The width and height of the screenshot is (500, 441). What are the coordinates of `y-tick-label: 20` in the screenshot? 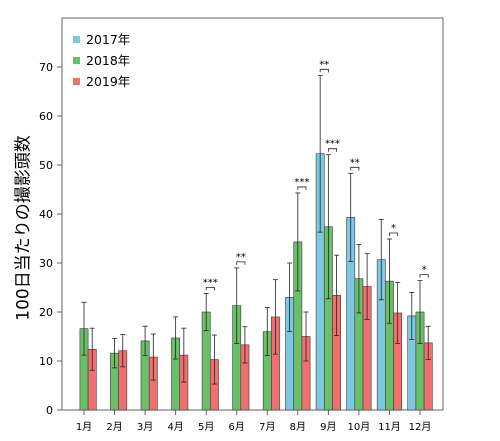 It's located at (46, 312).